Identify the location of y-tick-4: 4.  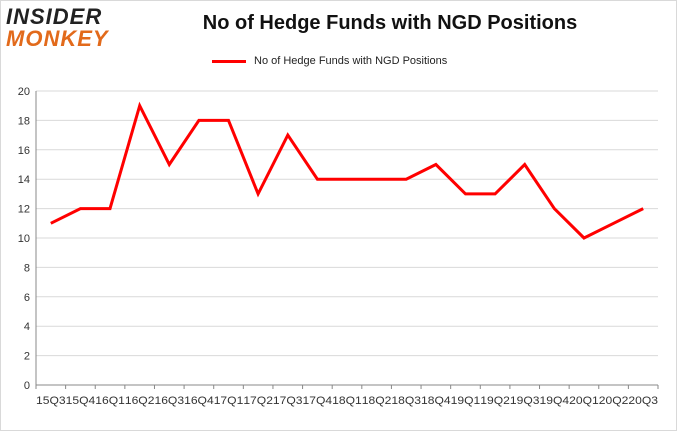
(27, 327).